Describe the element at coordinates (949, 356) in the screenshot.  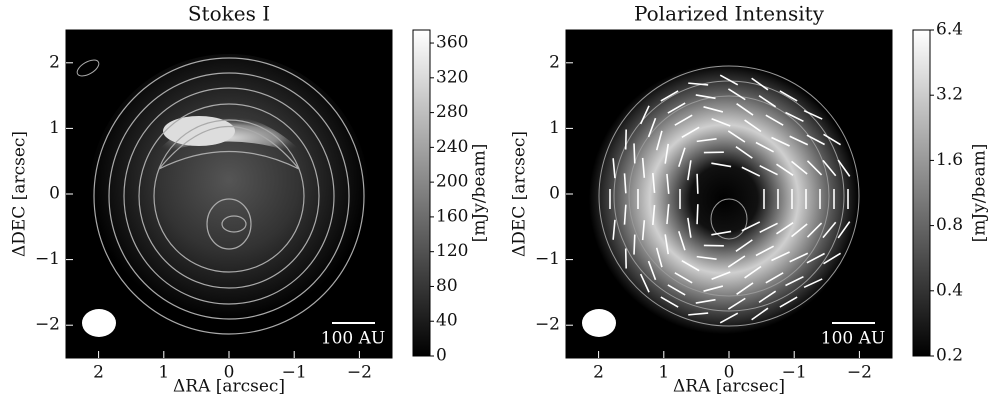
I see `colorbar-tick-label: 0.2` at that location.